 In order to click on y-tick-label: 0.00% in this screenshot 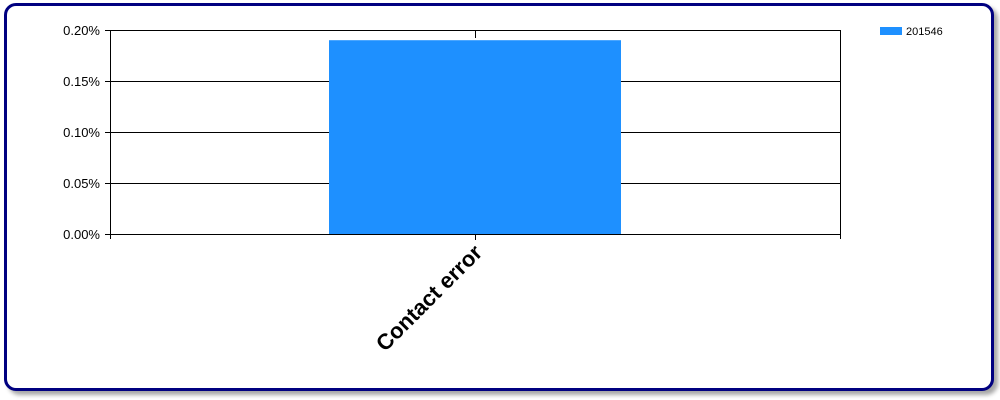, I will do `click(81, 234)`.